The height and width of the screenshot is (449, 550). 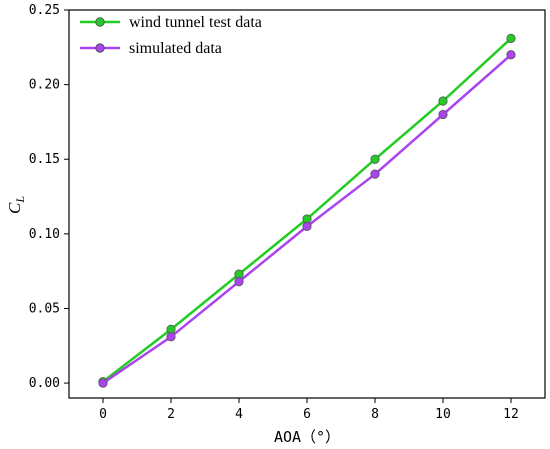 I want to click on x-tick-label: 2, so click(x=171, y=414).